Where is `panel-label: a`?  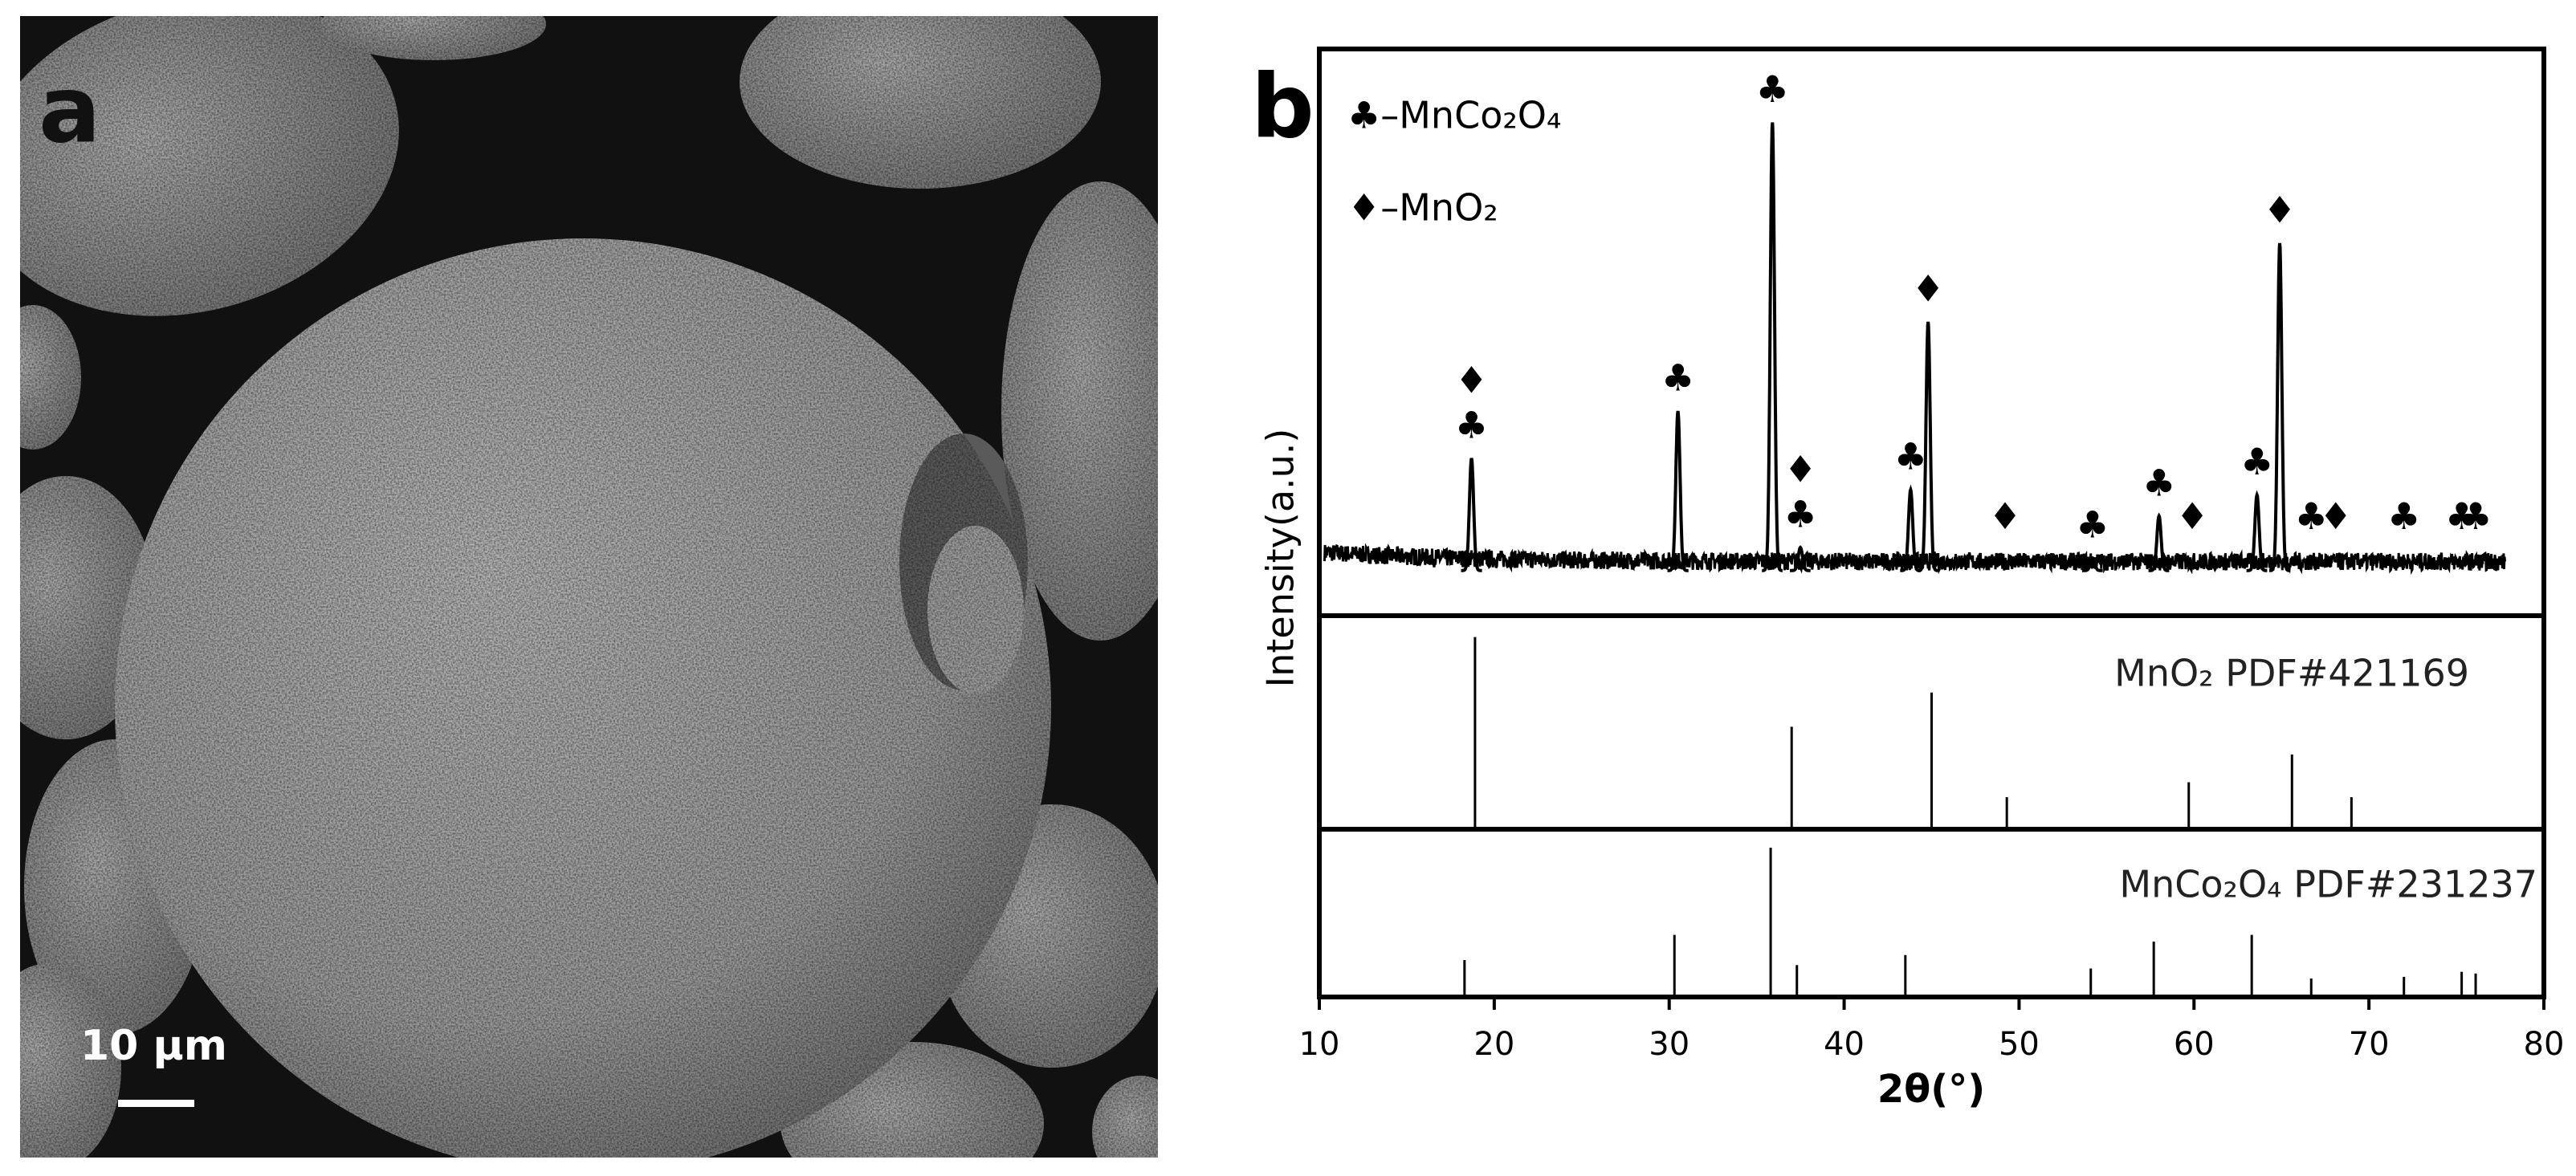 panel-label: a is located at coordinates (70, 111).